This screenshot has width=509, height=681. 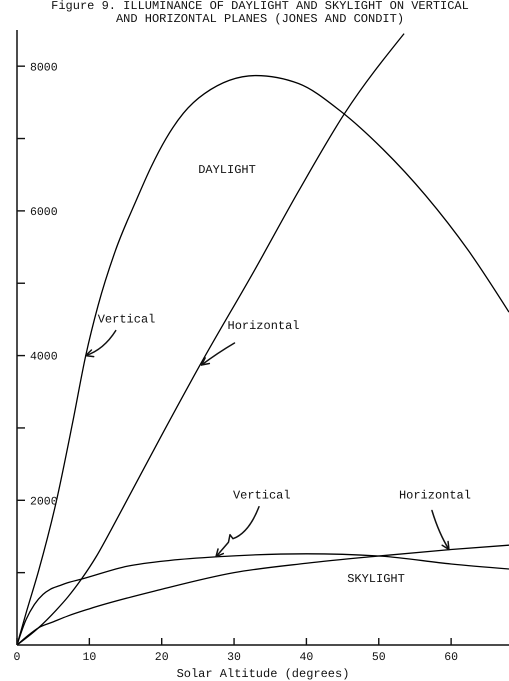 What do you see at coordinates (227, 170) in the screenshot?
I see `annotation: DAYLIGHT` at bounding box center [227, 170].